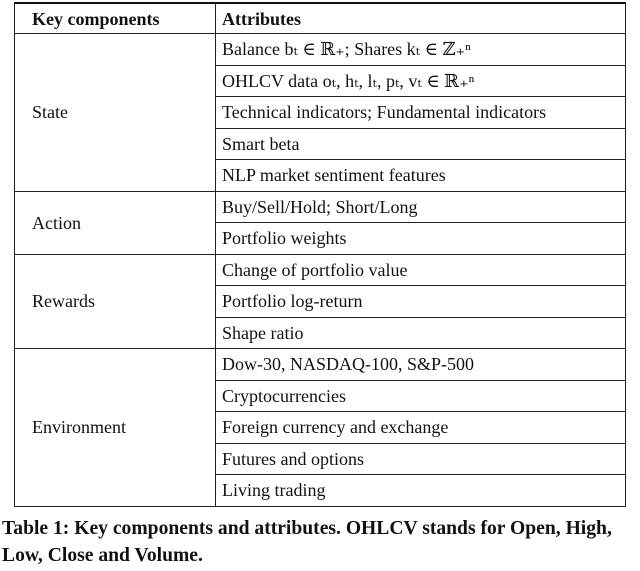 This screenshot has width=640, height=571. I want to click on attribute-cell: NLP market sentiment features, so click(420, 175).